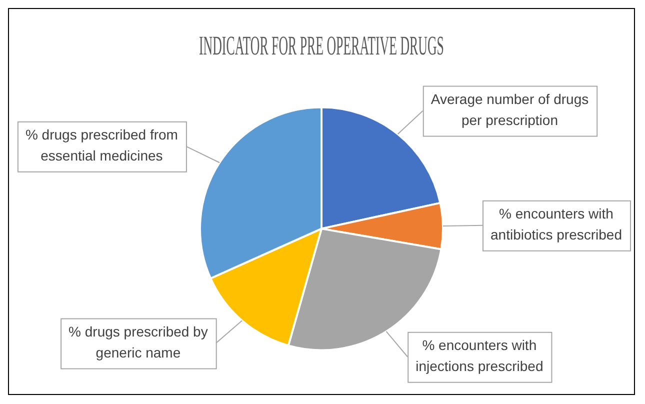  I want to click on chart-title: INDICATOR FOR PRE OPERATIVE DRUGS, so click(321, 45).